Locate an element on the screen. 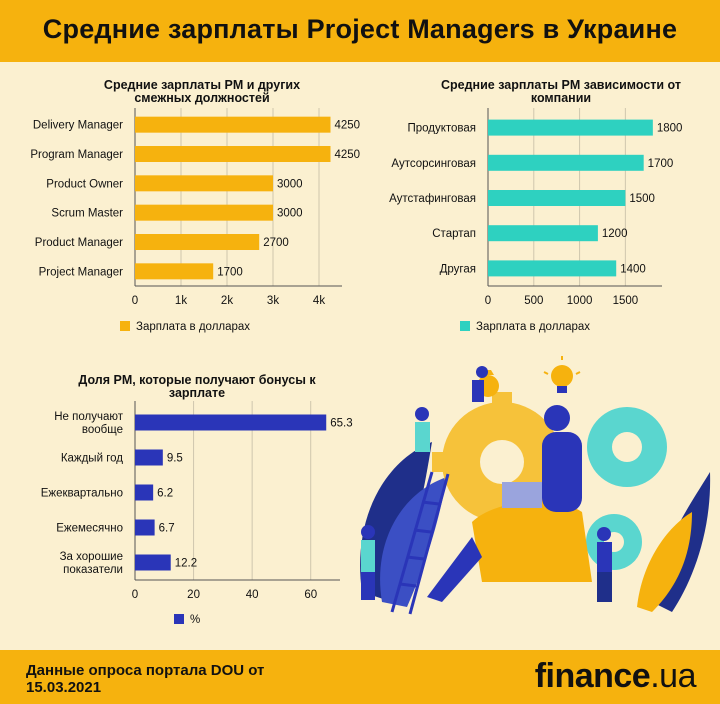 The height and width of the screenshot is (704, 720). category-label-line: Стартап is located at coordinates (454, 234).